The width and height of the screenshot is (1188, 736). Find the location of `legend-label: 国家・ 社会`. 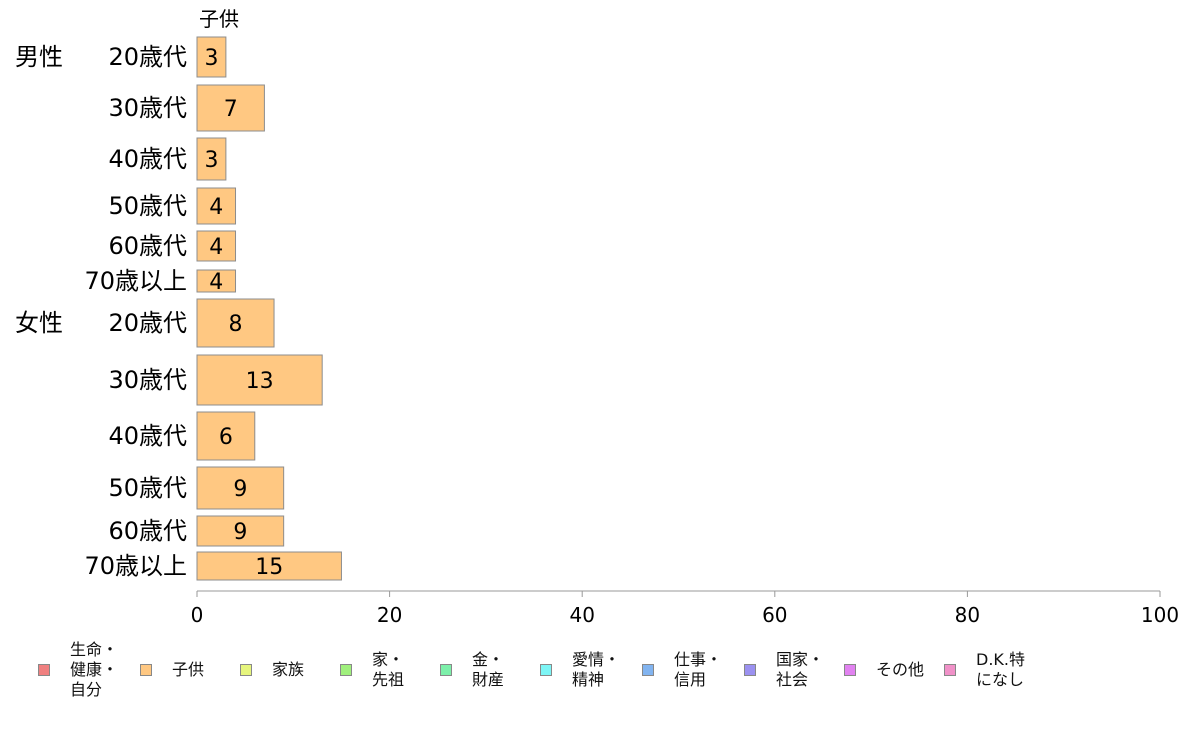

legend-label: 国家・ 社会 is located at coordinates (800, 669).